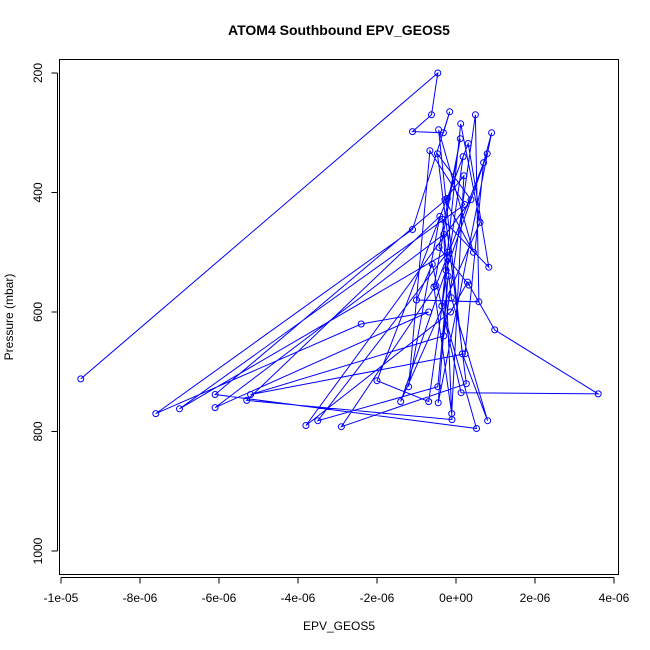  What do you see at coordinates (38, 192) in the screenshot?
I see `y-tick-label: 400` at bounding box center [38, 192].